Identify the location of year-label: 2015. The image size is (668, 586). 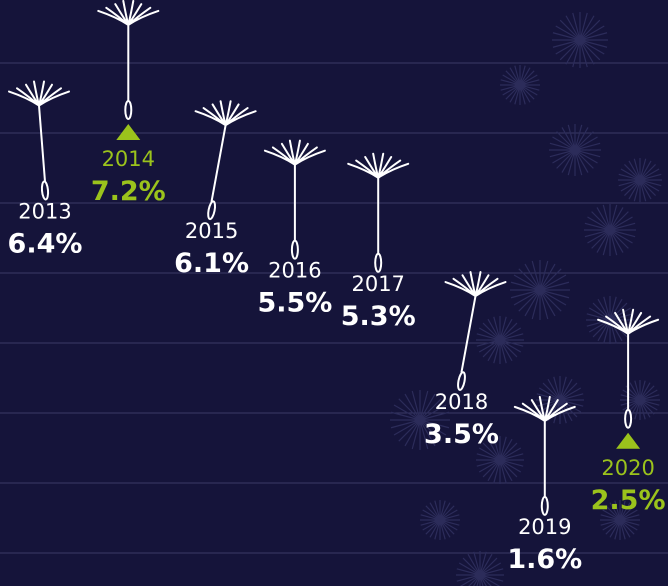
(211, 231).